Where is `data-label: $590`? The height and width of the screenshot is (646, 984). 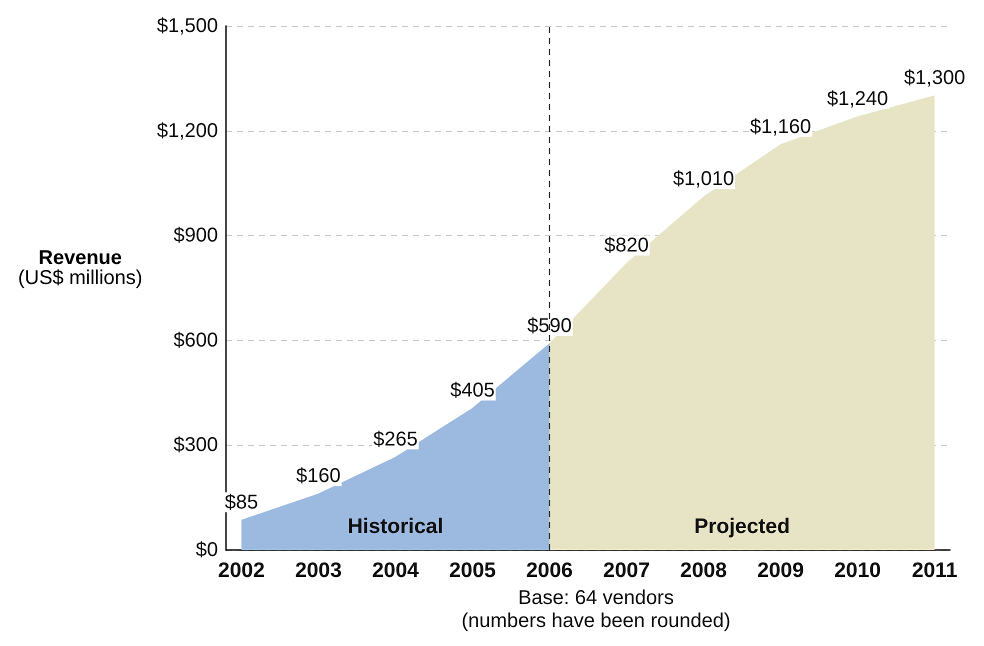 data-label: $590 is located at coordinates (549, 325).